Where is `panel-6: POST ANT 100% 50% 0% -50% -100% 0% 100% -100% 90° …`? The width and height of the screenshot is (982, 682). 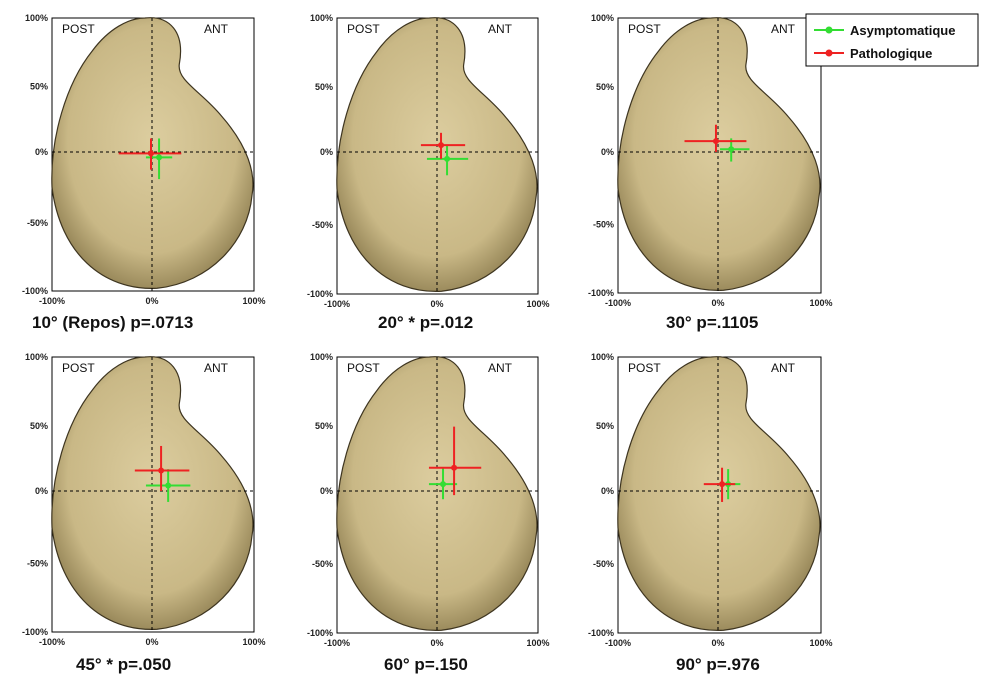
panel-6: POST ANT 100% 50% 0% -50% -100% 0% 100% -100% 90° … is located at coordinates (710, 513).